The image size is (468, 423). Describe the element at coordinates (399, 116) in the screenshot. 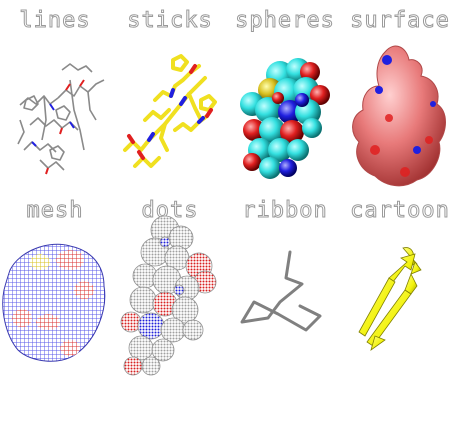

I see `surface-molecule-image` at that location.